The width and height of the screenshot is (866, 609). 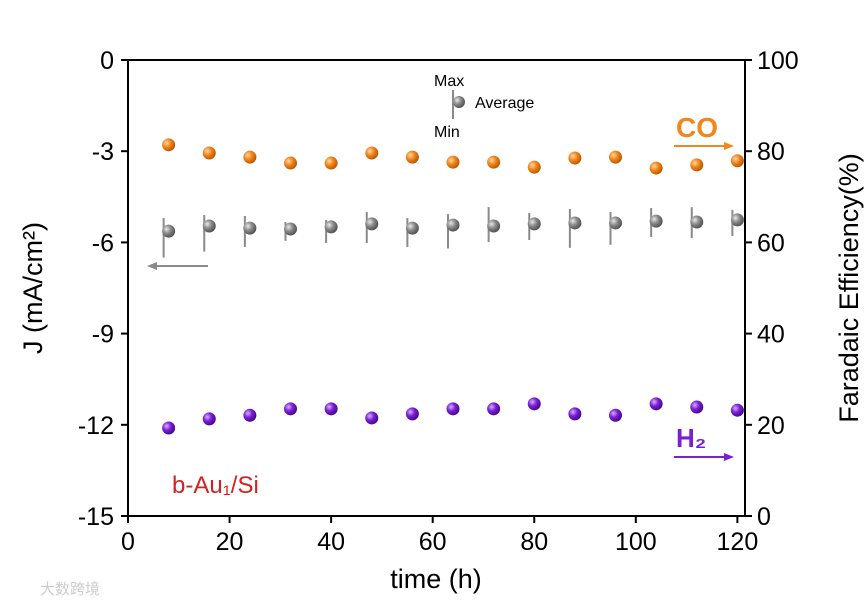 What do you see at coordinates (436, 579) in the screenshot?
I see `x-axis-label: time (h)` at bounding box center [436, 579].